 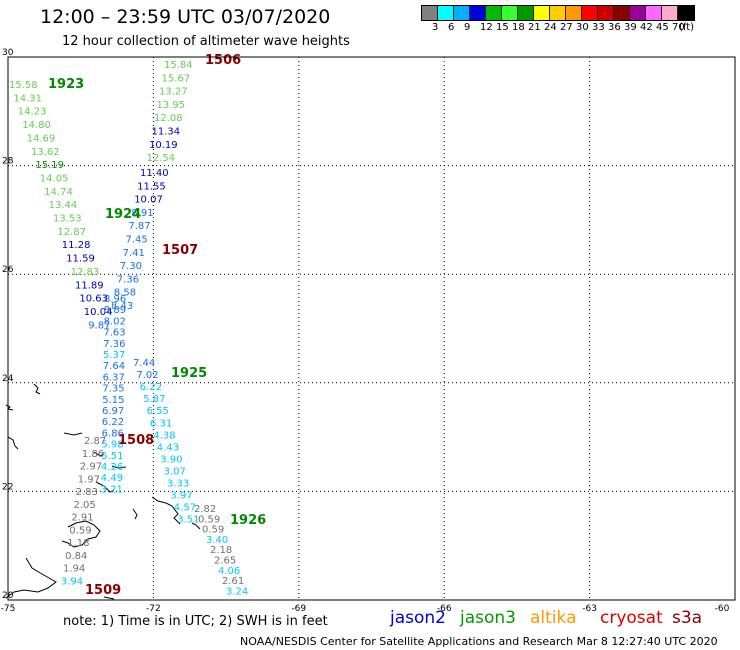 I want to click on legend-label: 24, so click(x=550, y=27).